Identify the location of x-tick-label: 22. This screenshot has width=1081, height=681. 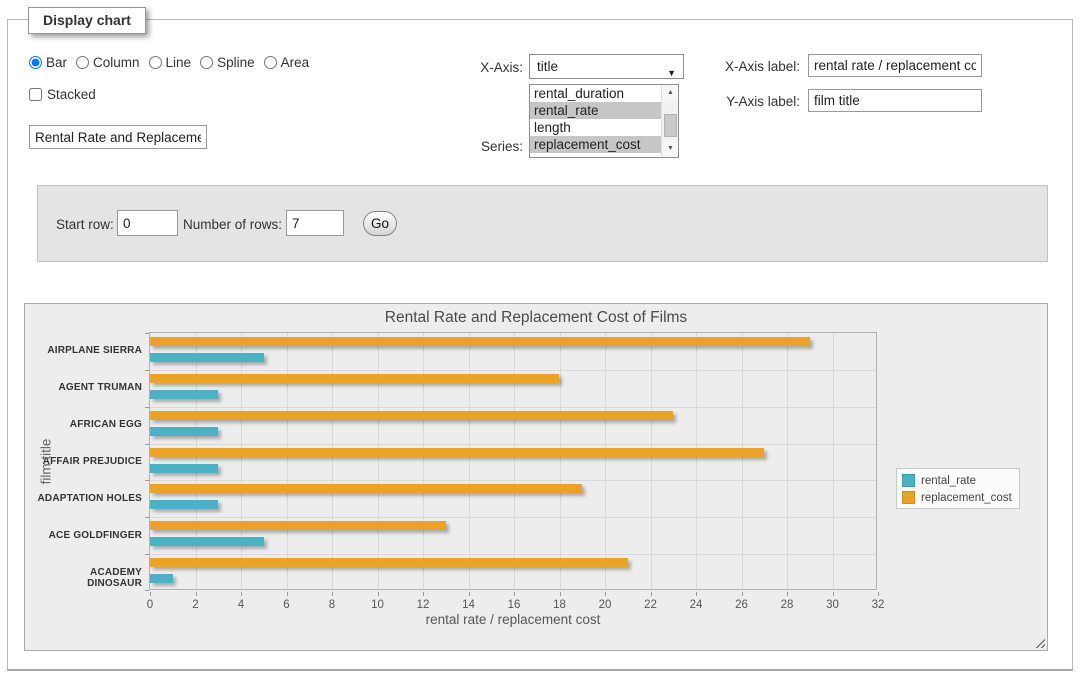
(650, 605).